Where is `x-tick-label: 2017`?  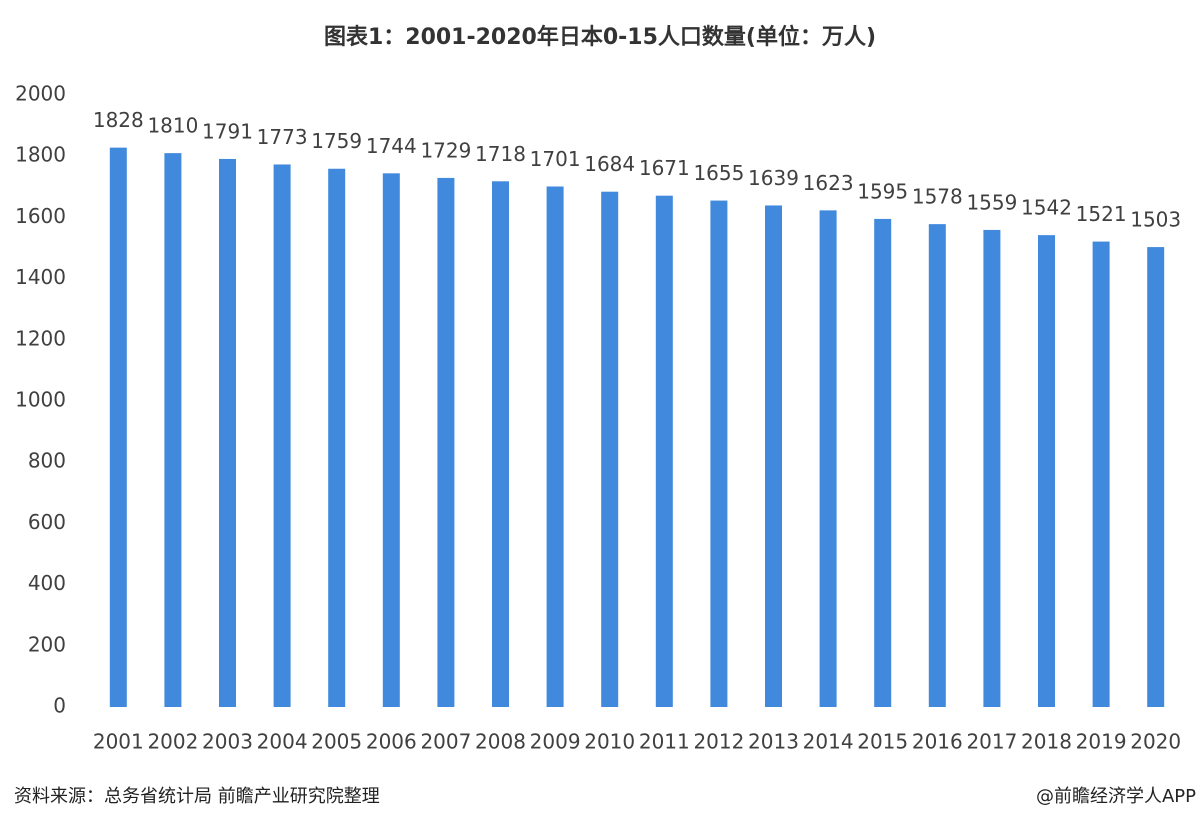 x-tick-label: 2017 is located at coordinates (991, 742).